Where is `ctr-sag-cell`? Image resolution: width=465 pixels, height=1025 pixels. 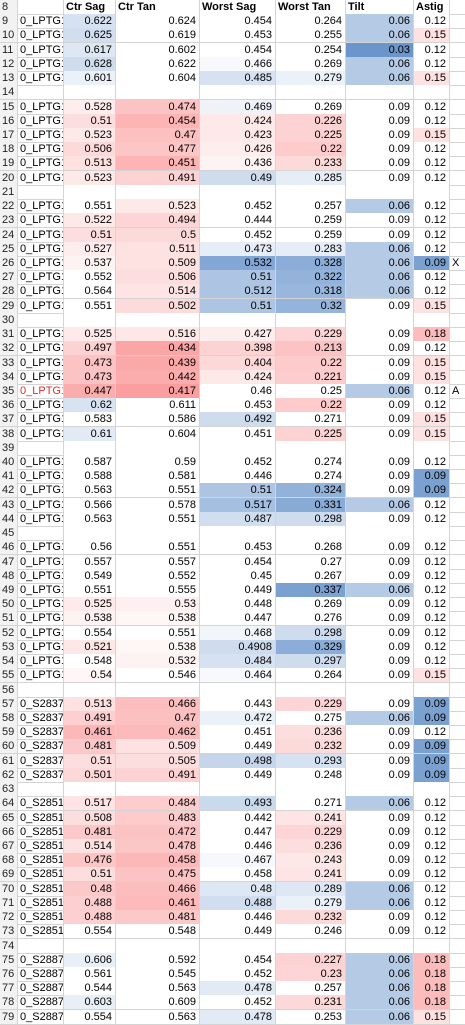
ctr-sag-cell is located at coordinates (90, 945).